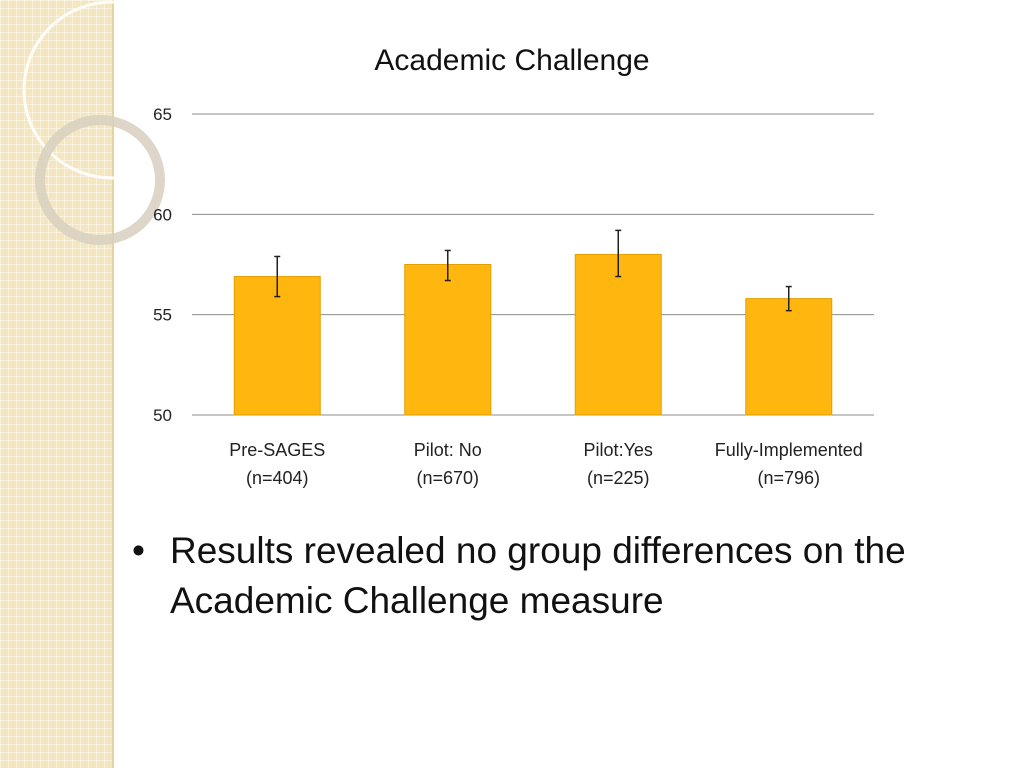 The width and height of the screenshot is (1024, 768). I want to click on chart-title: Academic Challenge, so click(512, 60).